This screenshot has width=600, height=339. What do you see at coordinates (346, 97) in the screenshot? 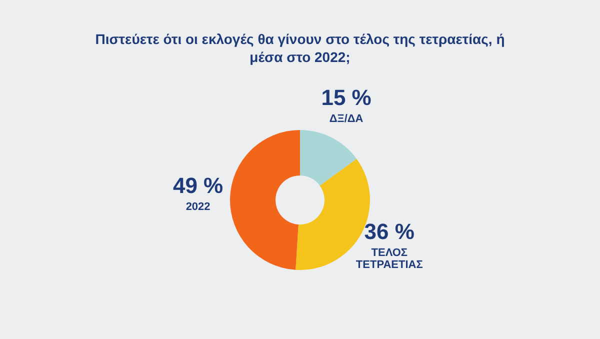
I see `data-label: 15 %` at bounding box center [346, 97].